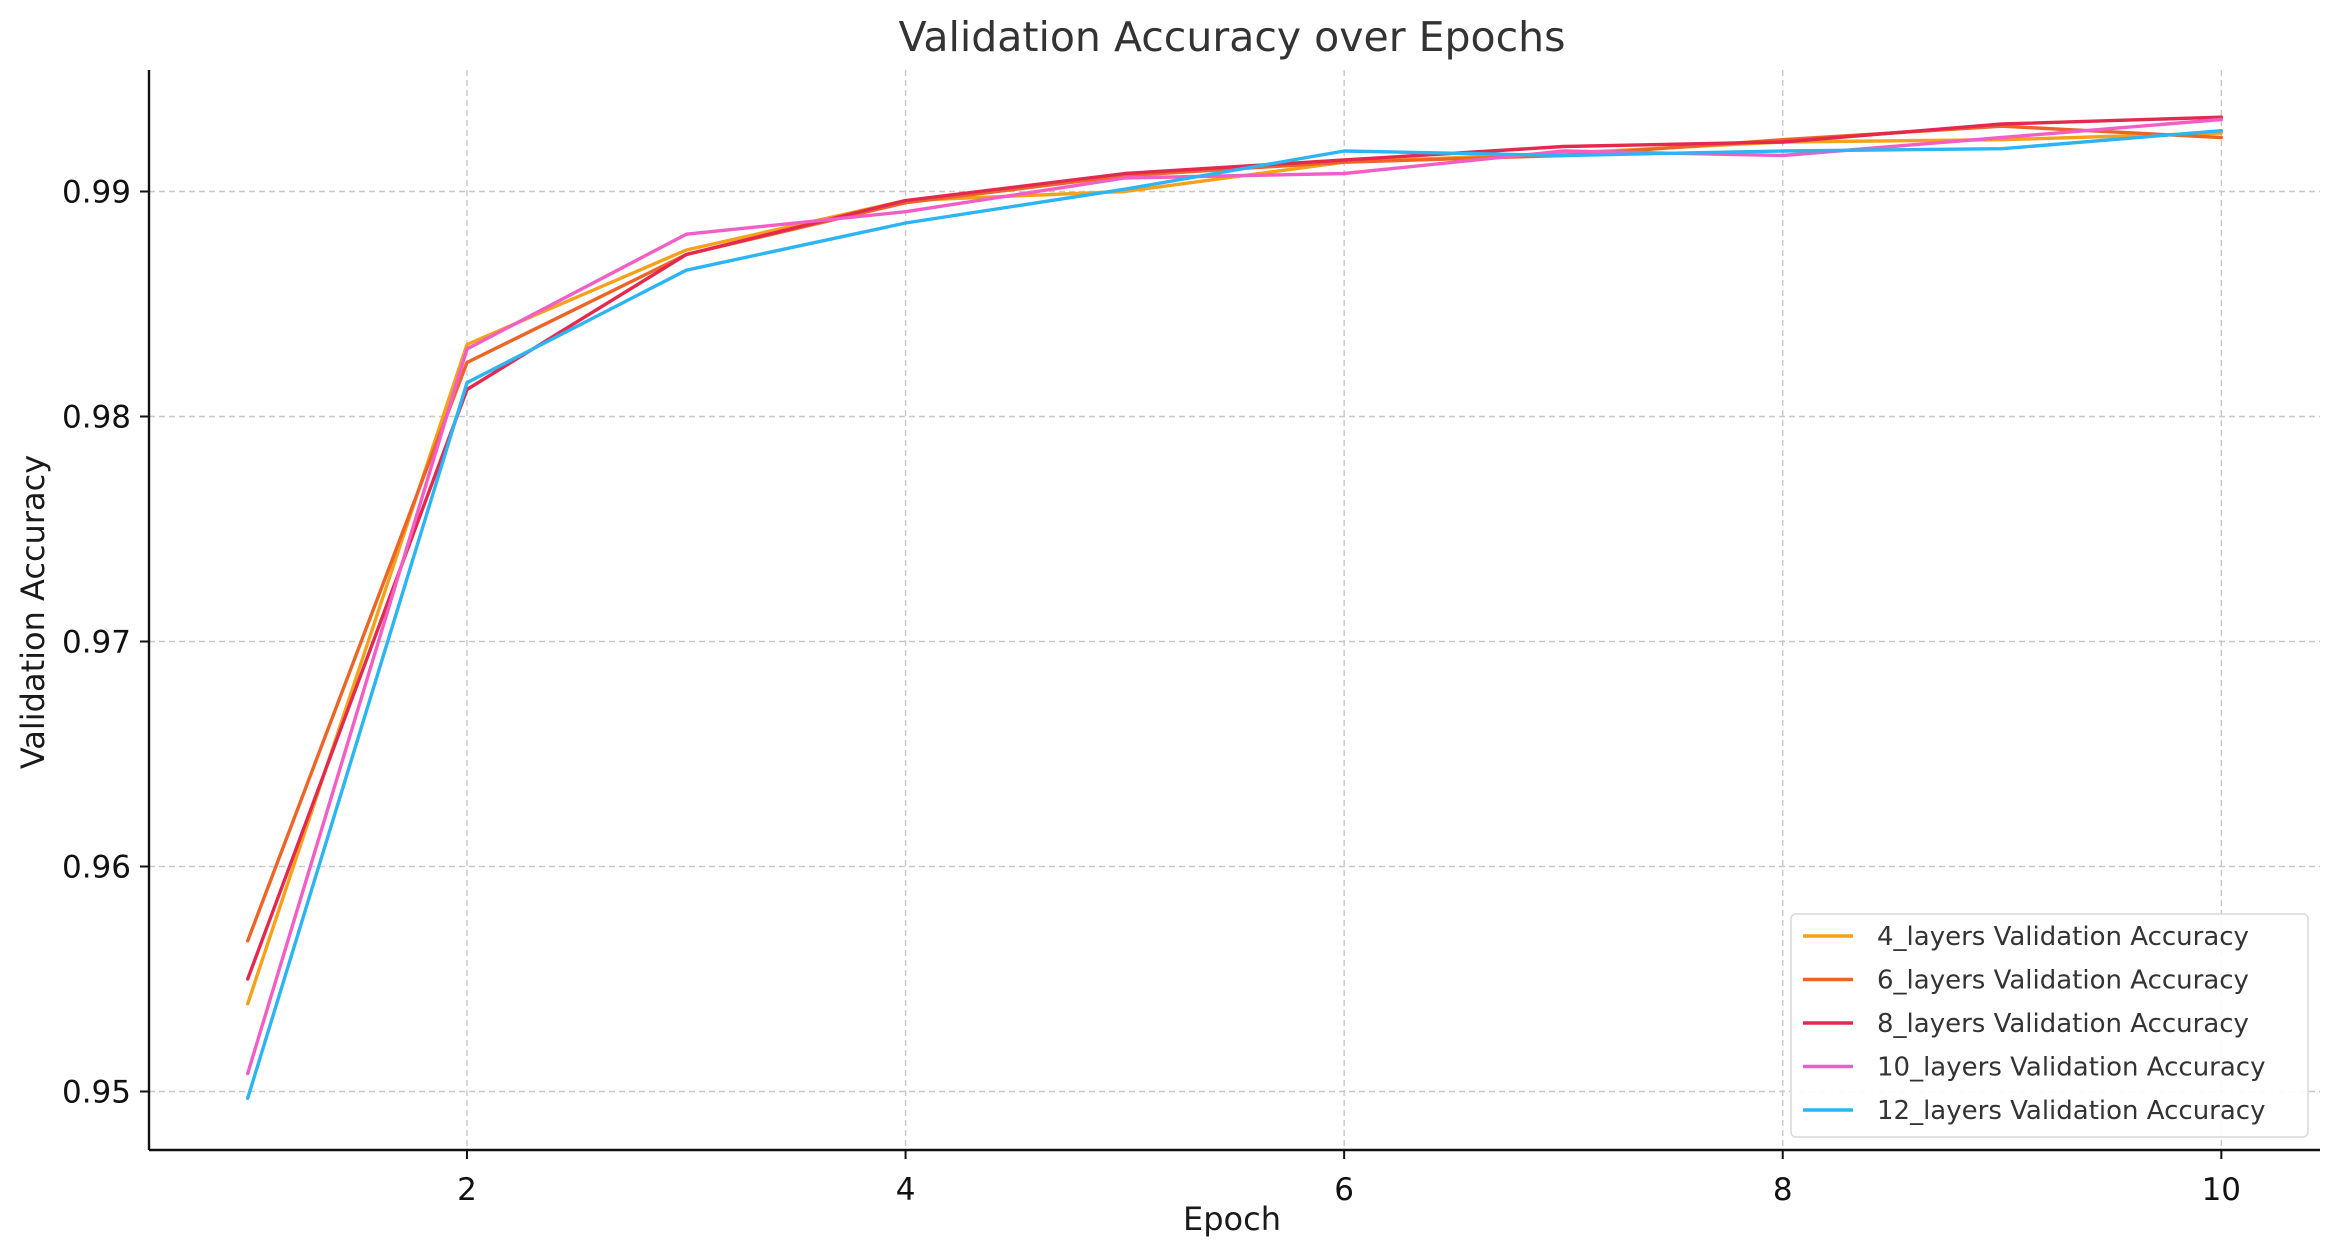  I want to click on legend-label: 12_layers Validation Accuracy, so click(2071, 1111).